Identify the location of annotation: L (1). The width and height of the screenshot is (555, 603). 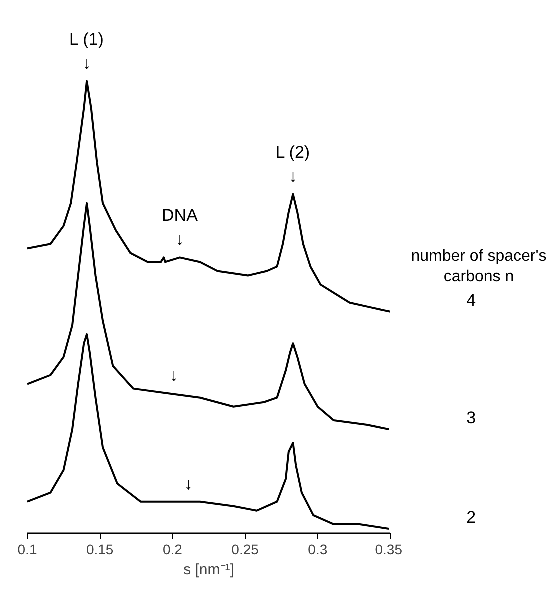
(87, 39).